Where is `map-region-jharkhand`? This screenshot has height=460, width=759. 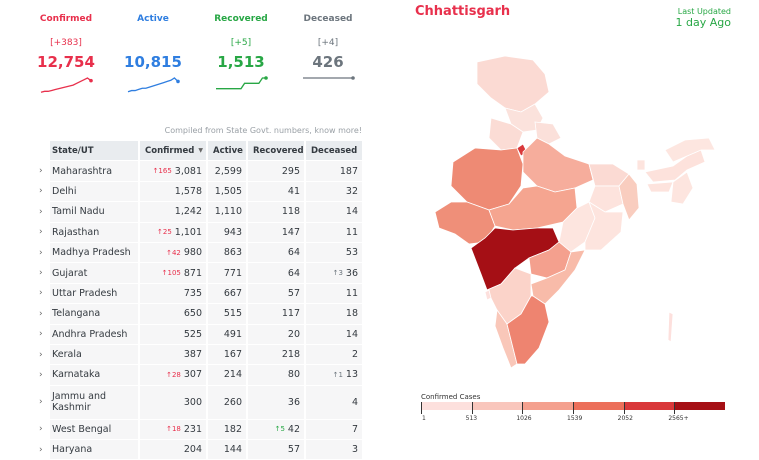
map-region-jharkhand is located at coordinates (606, 199).